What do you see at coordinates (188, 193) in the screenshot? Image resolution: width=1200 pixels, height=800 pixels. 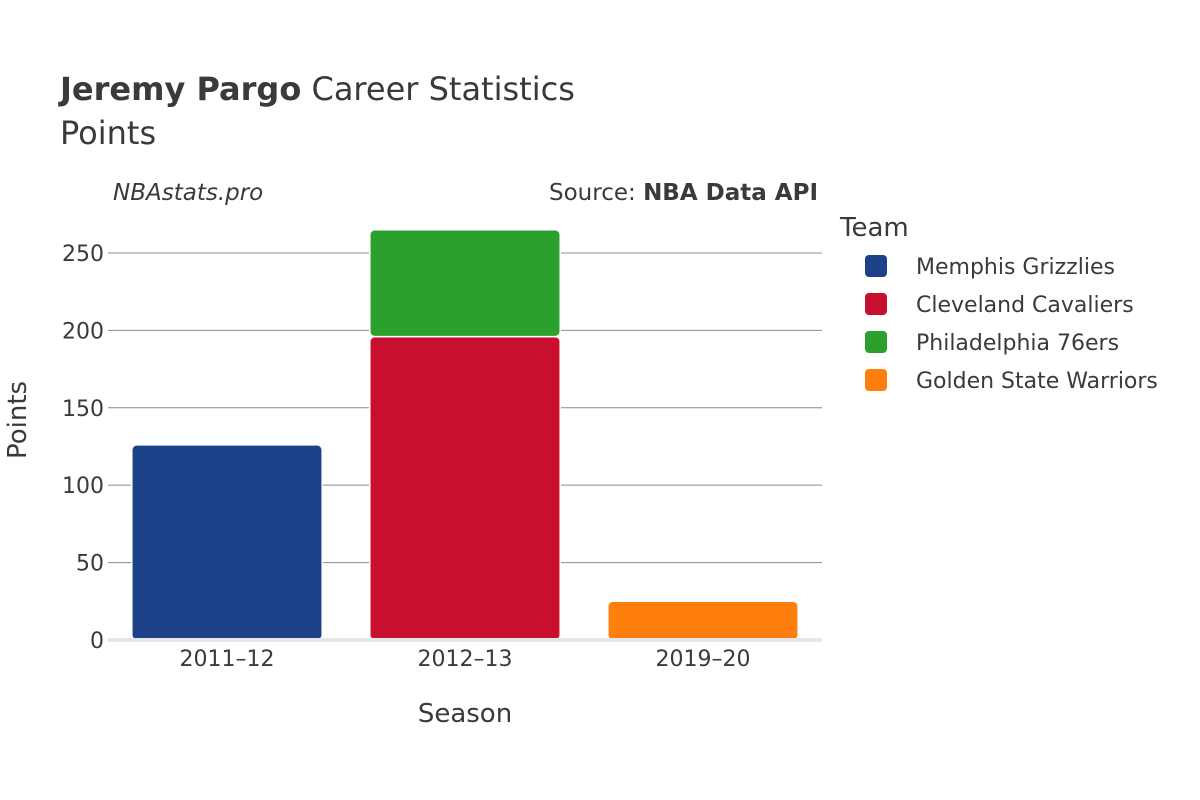 I see `watermark: NBAstats.pro` at bounding box center [188, 193].